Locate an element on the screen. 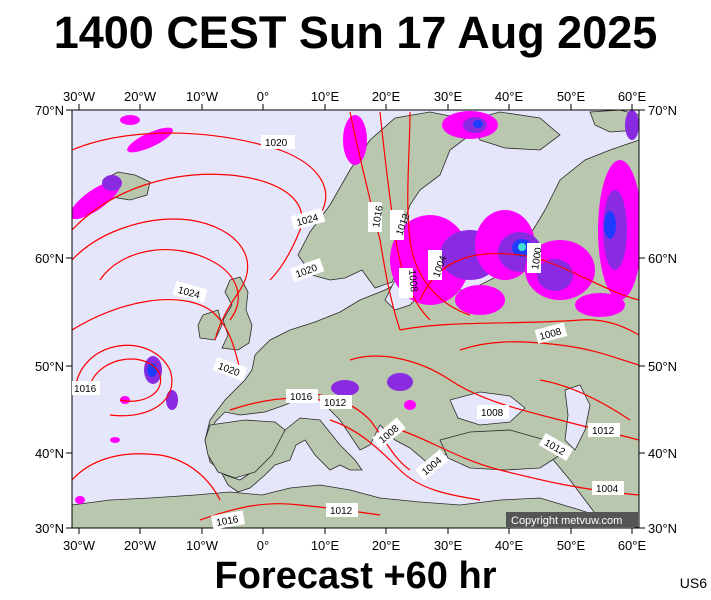 This screenshot has width=711, height=600. copyright-box is located at coordinates (572, 519).